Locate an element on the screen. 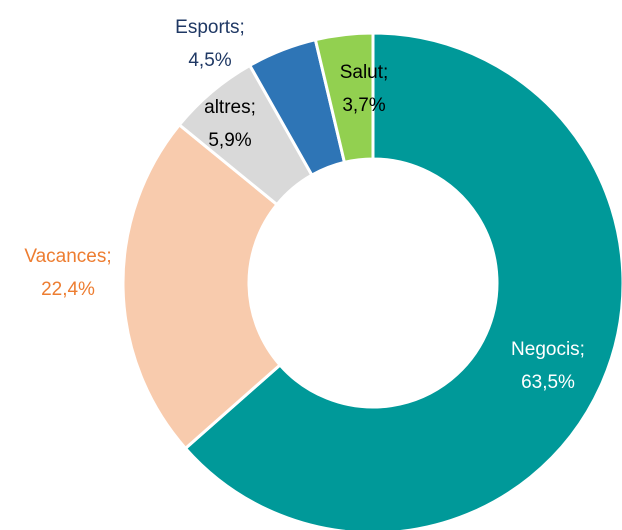  slice-label: Esports; is located at coordinates (210, 27).